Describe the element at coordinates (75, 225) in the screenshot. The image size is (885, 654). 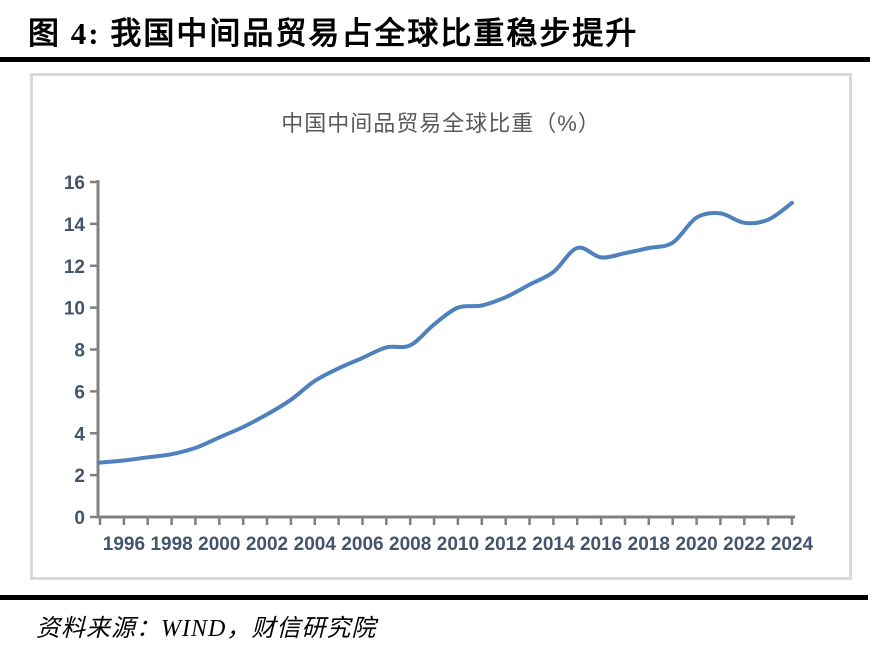
I see `y-tick-label: 14` at that location.